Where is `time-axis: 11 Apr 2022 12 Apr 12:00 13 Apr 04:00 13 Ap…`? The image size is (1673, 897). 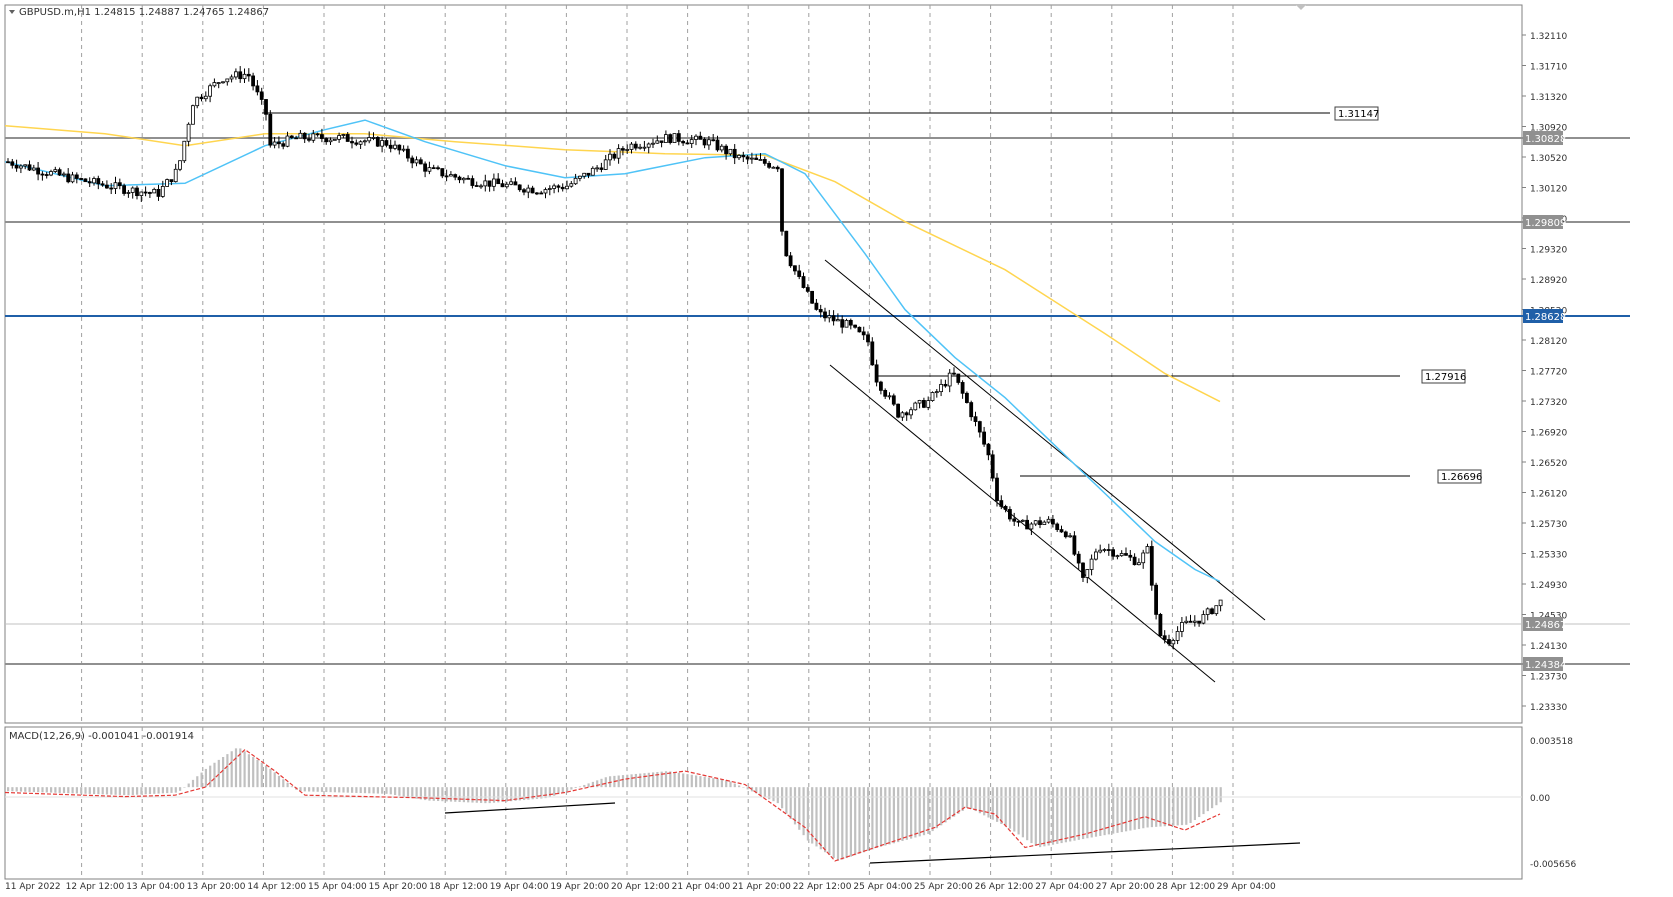 time-axis: 11 Apr 2022 12 Apr 12:00 13 Apr 04:00 13 Ap… is located at coordinates (640, 887).